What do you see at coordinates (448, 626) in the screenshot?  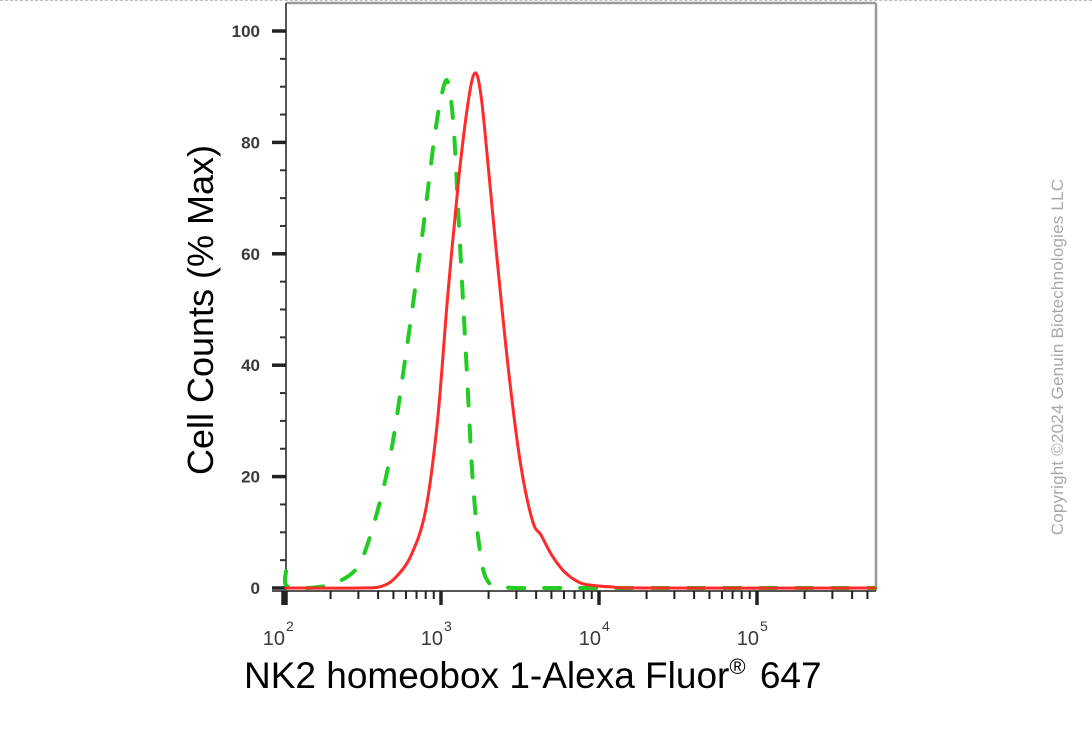 I see `x-tick-exponent: 3` at bounding box center [448, 626].